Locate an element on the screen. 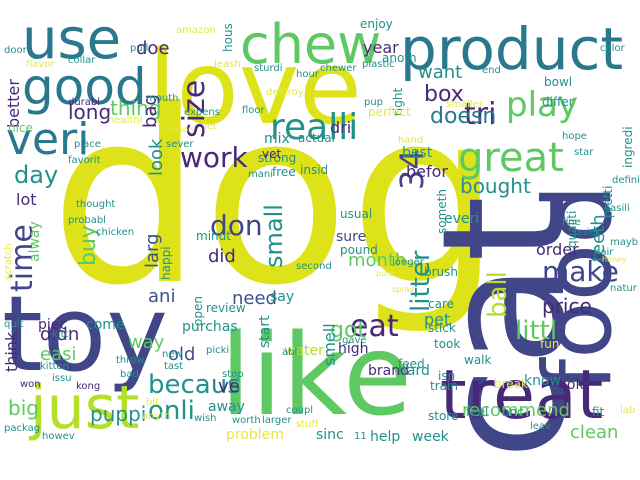 Image resolution: width=640 pixels, height=480 pixels. word-reason: reason is located at coordinates (180, 129).